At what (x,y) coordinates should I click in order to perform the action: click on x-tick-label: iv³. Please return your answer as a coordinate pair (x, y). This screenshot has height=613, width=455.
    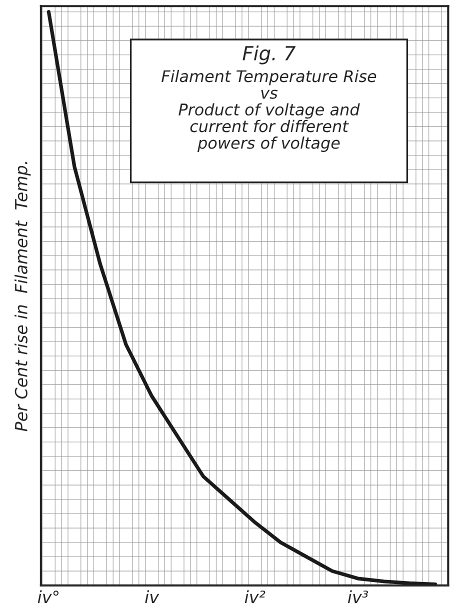
    Looking at the image, I should click on (358, 596).